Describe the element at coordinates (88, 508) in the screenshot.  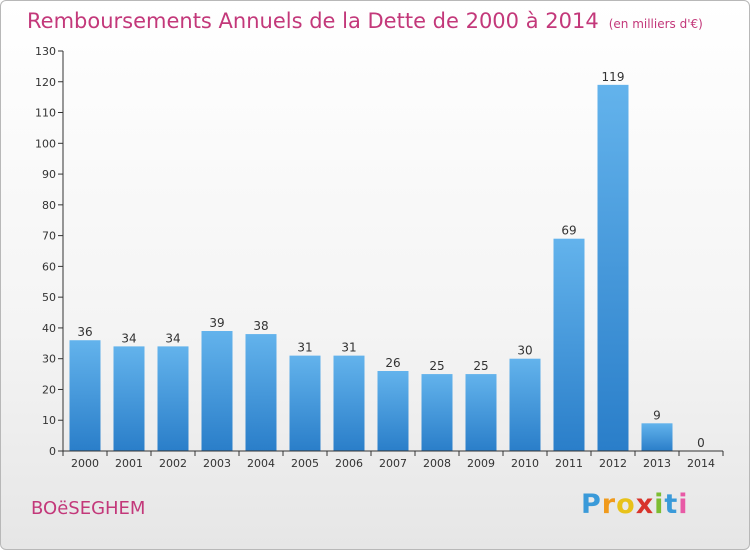
I see `city-name: BOëSEGHEM` at that location.